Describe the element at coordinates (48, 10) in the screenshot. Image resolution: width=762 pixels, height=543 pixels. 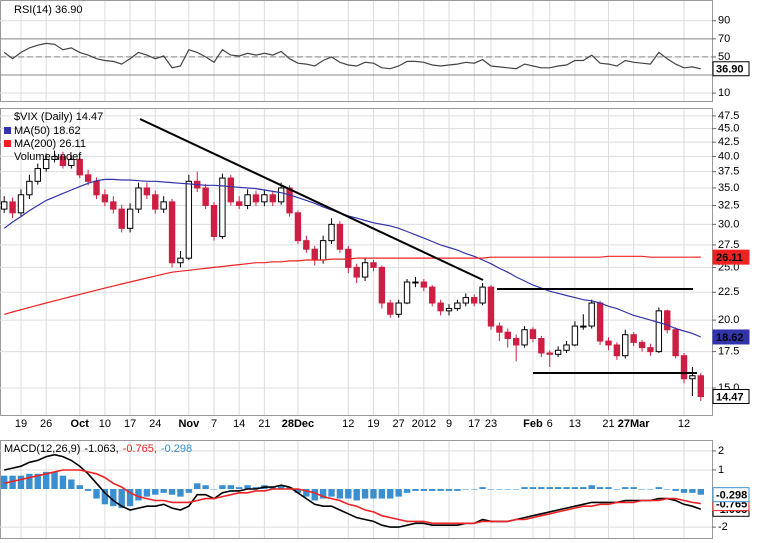
I see `panel-title: RSI(14) 36.90` at that location.